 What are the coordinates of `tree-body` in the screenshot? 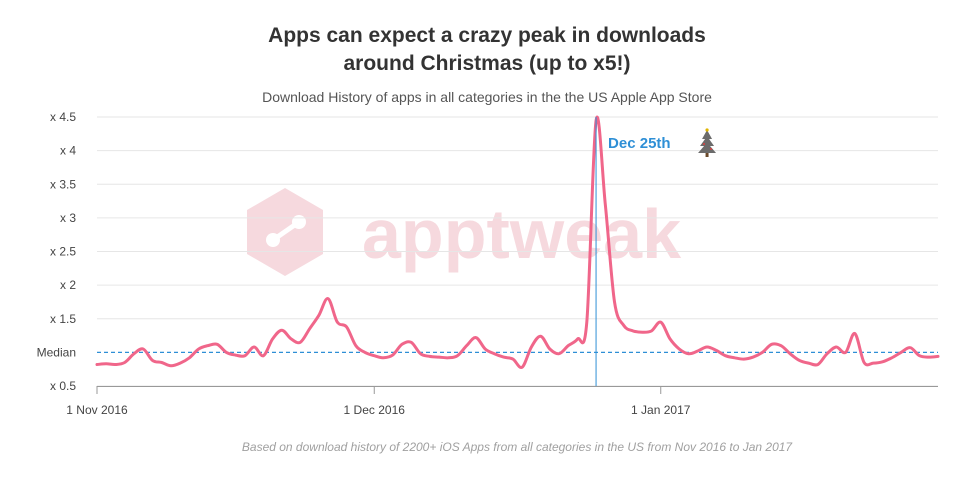 It's located at (707, 141).